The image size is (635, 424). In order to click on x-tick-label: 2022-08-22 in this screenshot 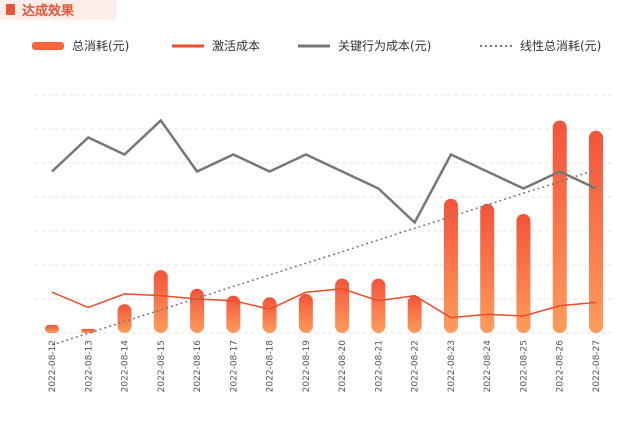, I will do `click(416, 366)`.